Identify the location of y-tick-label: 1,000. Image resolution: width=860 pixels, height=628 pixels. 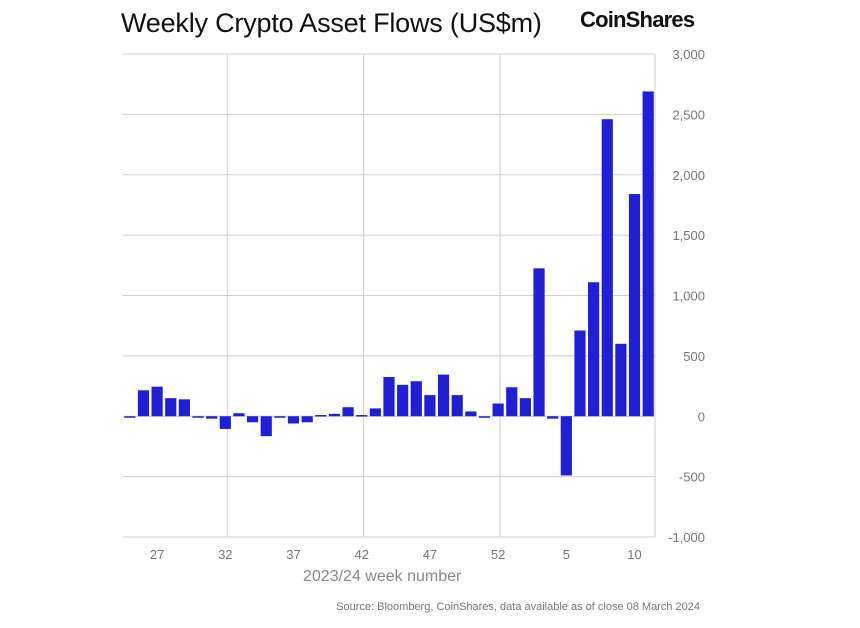
(688, 296).